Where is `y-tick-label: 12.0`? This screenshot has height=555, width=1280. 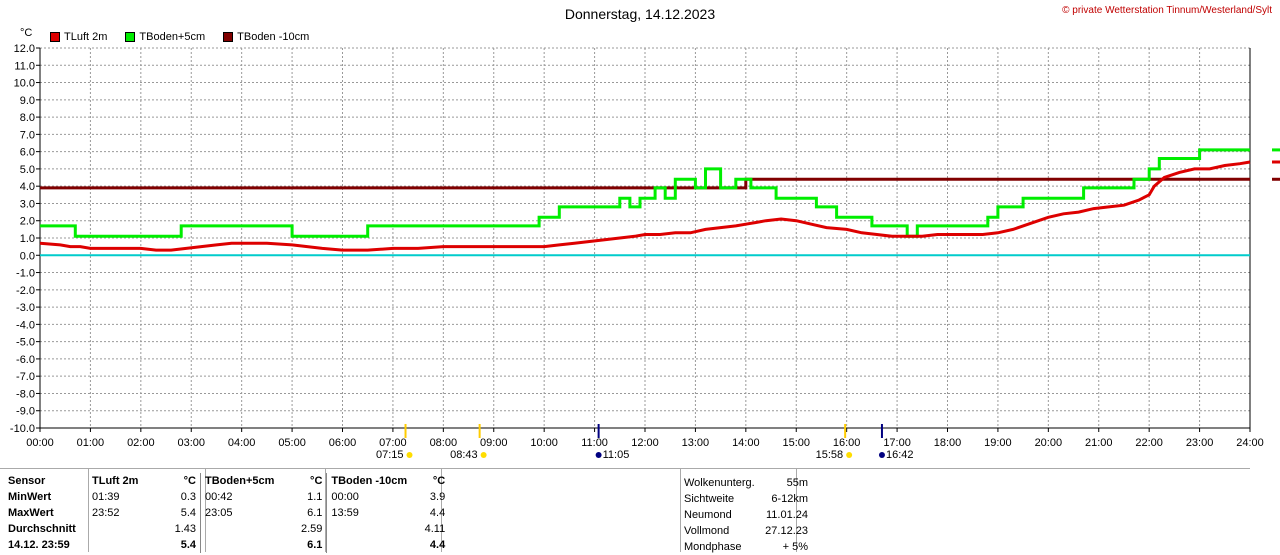
y-tick-label: 12.0 is located at coordinates (24, 49).